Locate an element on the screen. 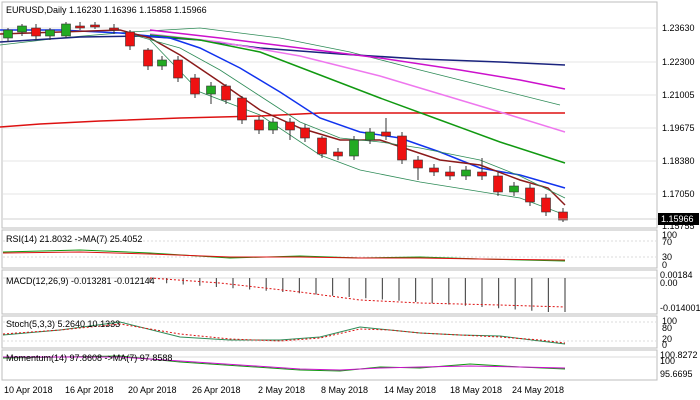  stoch-levels is located at coordinates (329, 331).